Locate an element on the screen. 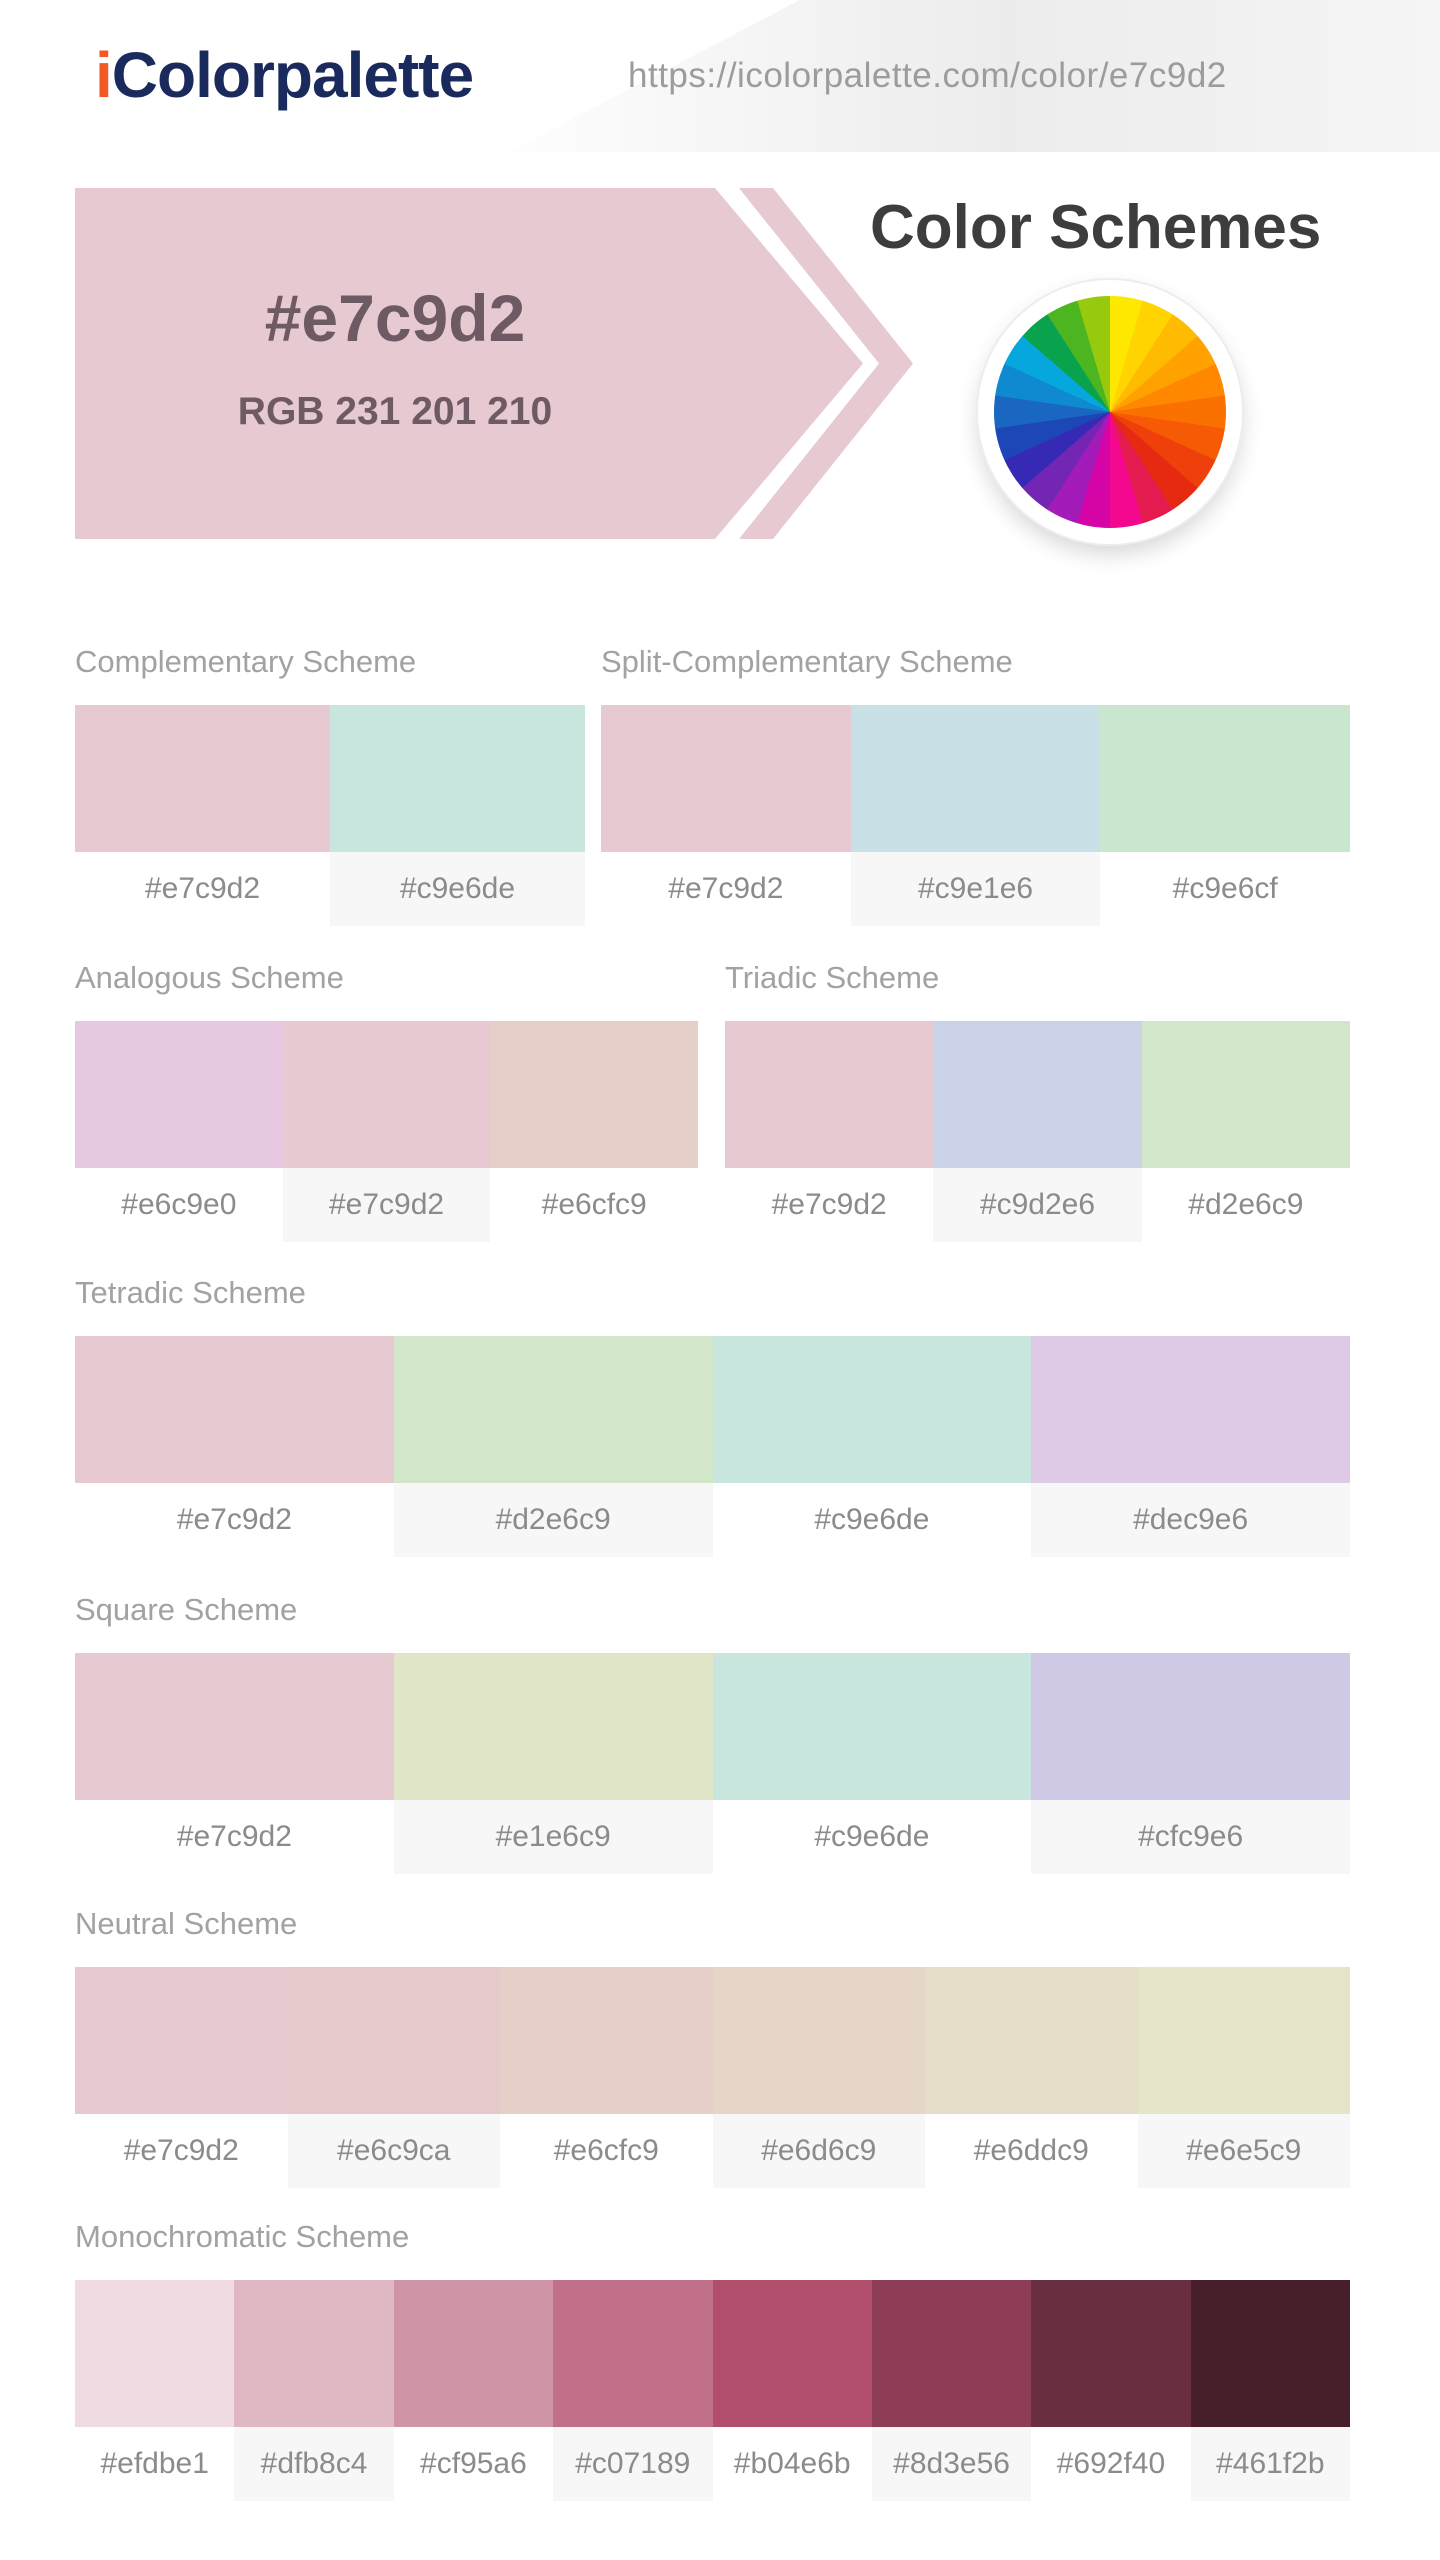 This screenshot has height=2560, width=1440. hex-label-row: #e7c9d2 #c9e1e6 #c9e6cf is located at coordinates (975, 889).